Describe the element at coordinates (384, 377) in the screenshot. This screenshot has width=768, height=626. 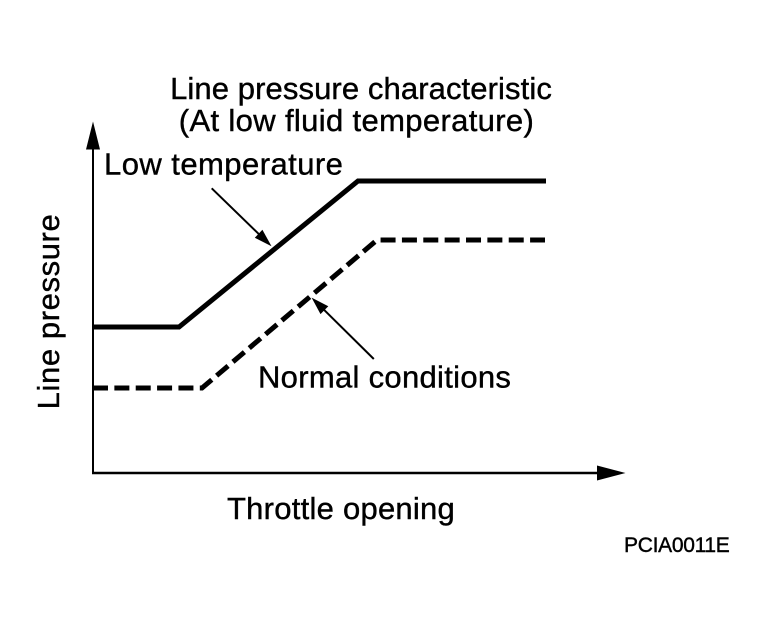
I see `svg-text: Normal conditions` at that location.